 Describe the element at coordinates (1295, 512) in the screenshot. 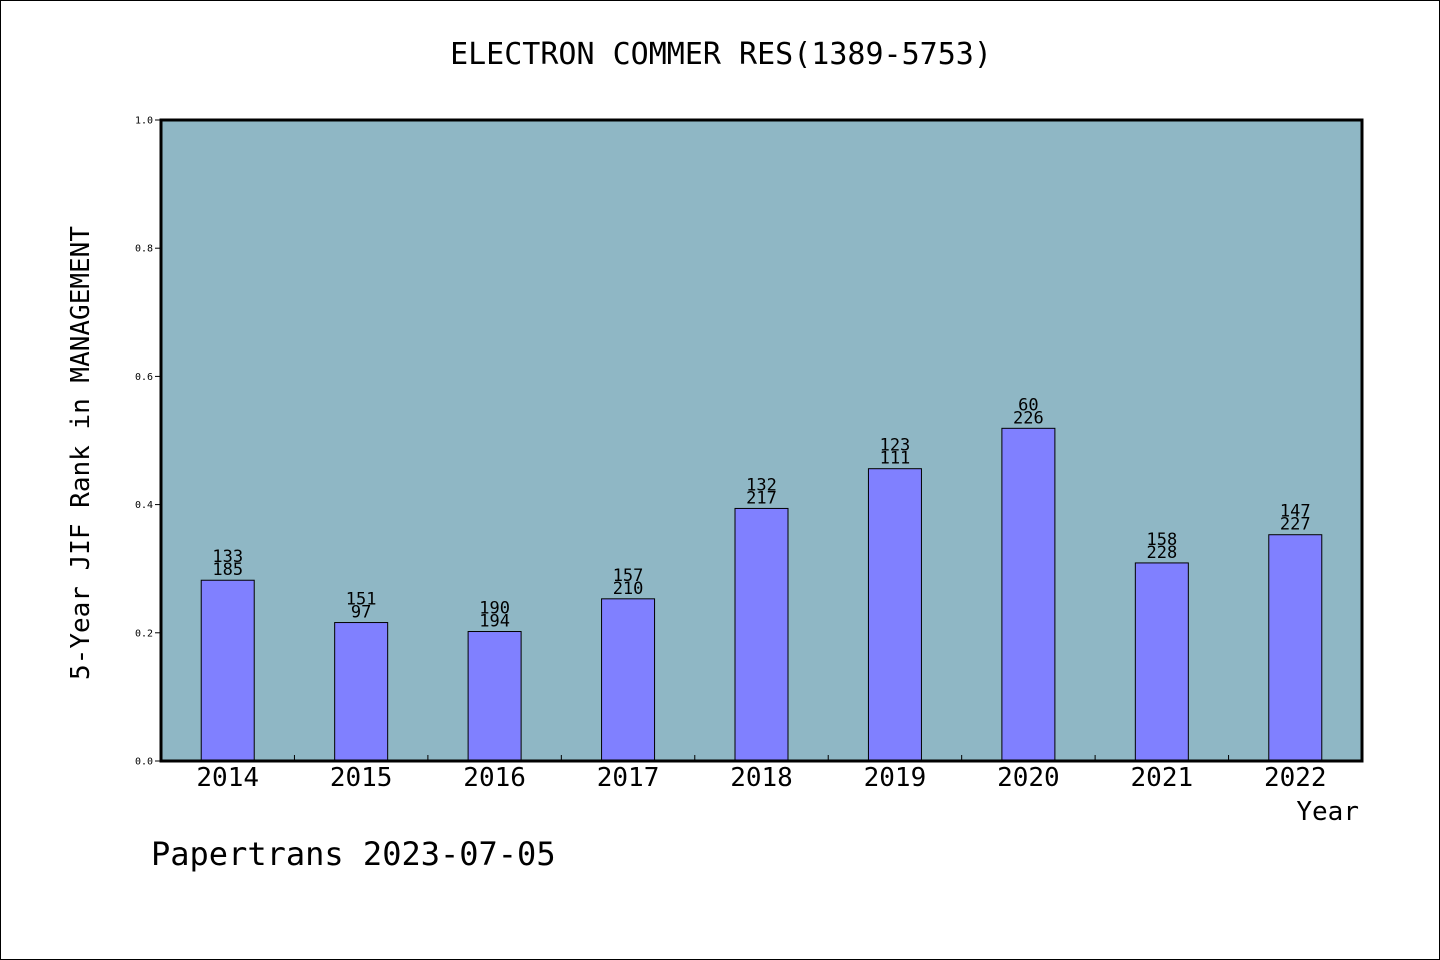

I see `bar-label-top: 147` at that location.